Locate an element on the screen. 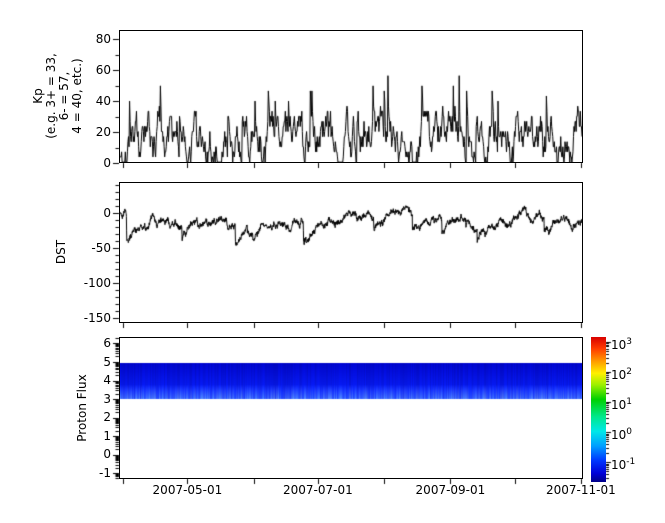 This screenshot has height=523, width=665. proton_flux-ytick-label: 2 is located at coordinates (107, 417).